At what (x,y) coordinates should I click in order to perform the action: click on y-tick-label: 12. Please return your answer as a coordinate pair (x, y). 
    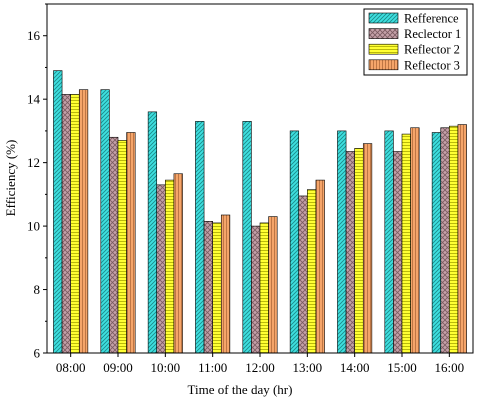
    Looking at the image, I should click on (33, 162).